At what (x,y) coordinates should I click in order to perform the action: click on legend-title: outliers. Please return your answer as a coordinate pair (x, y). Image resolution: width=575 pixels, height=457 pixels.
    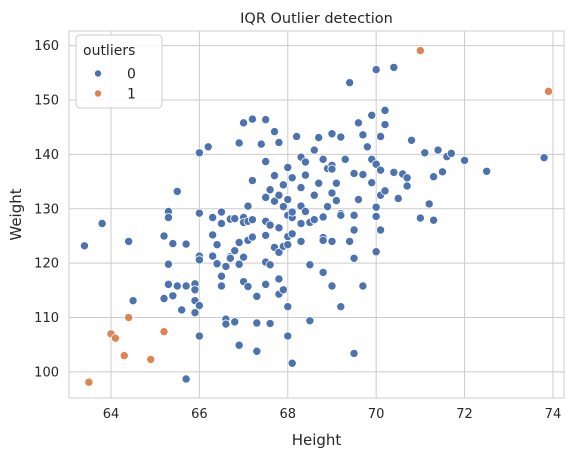
    Looking at the image, I should click on (109, 51).